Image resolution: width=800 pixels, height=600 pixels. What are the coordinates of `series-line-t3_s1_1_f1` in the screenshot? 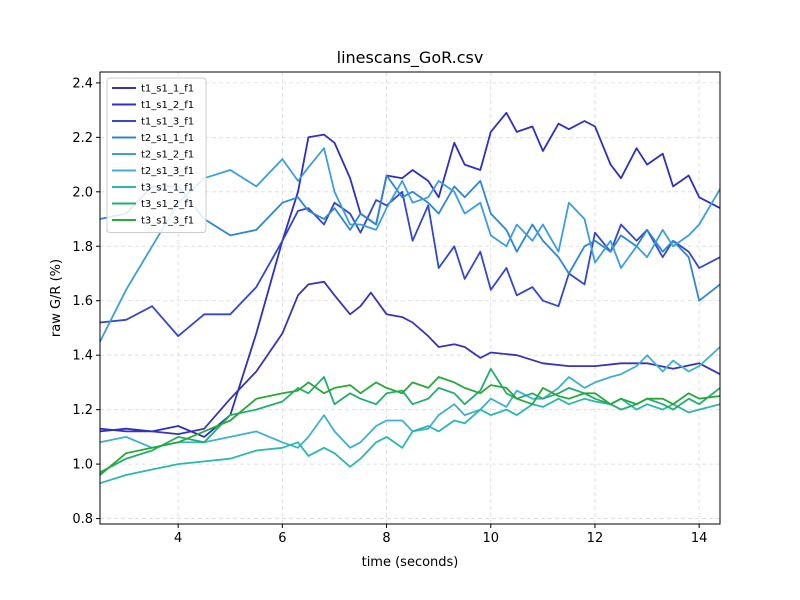 It's located at (410, 441).